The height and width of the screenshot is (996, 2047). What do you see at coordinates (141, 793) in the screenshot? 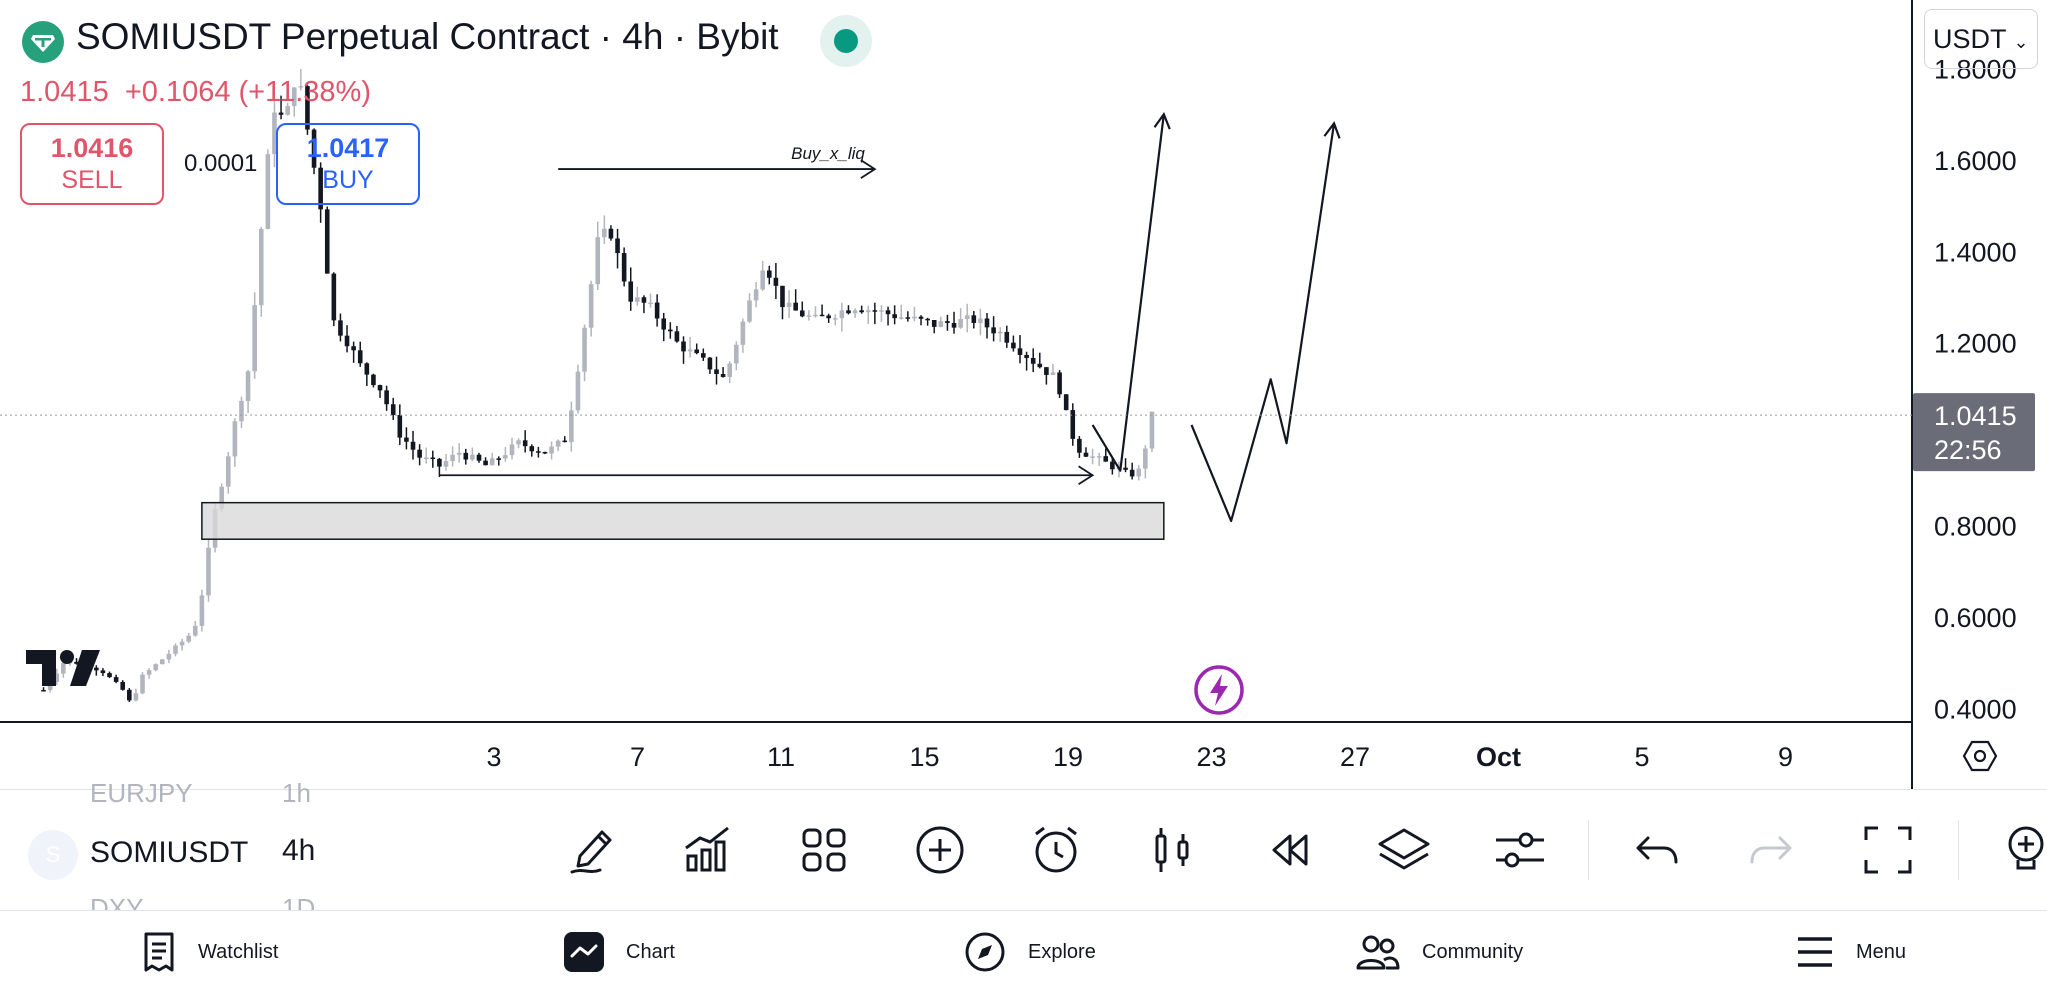
I see `prev-symbol: EURJPY` at bounding box center [141, 793].